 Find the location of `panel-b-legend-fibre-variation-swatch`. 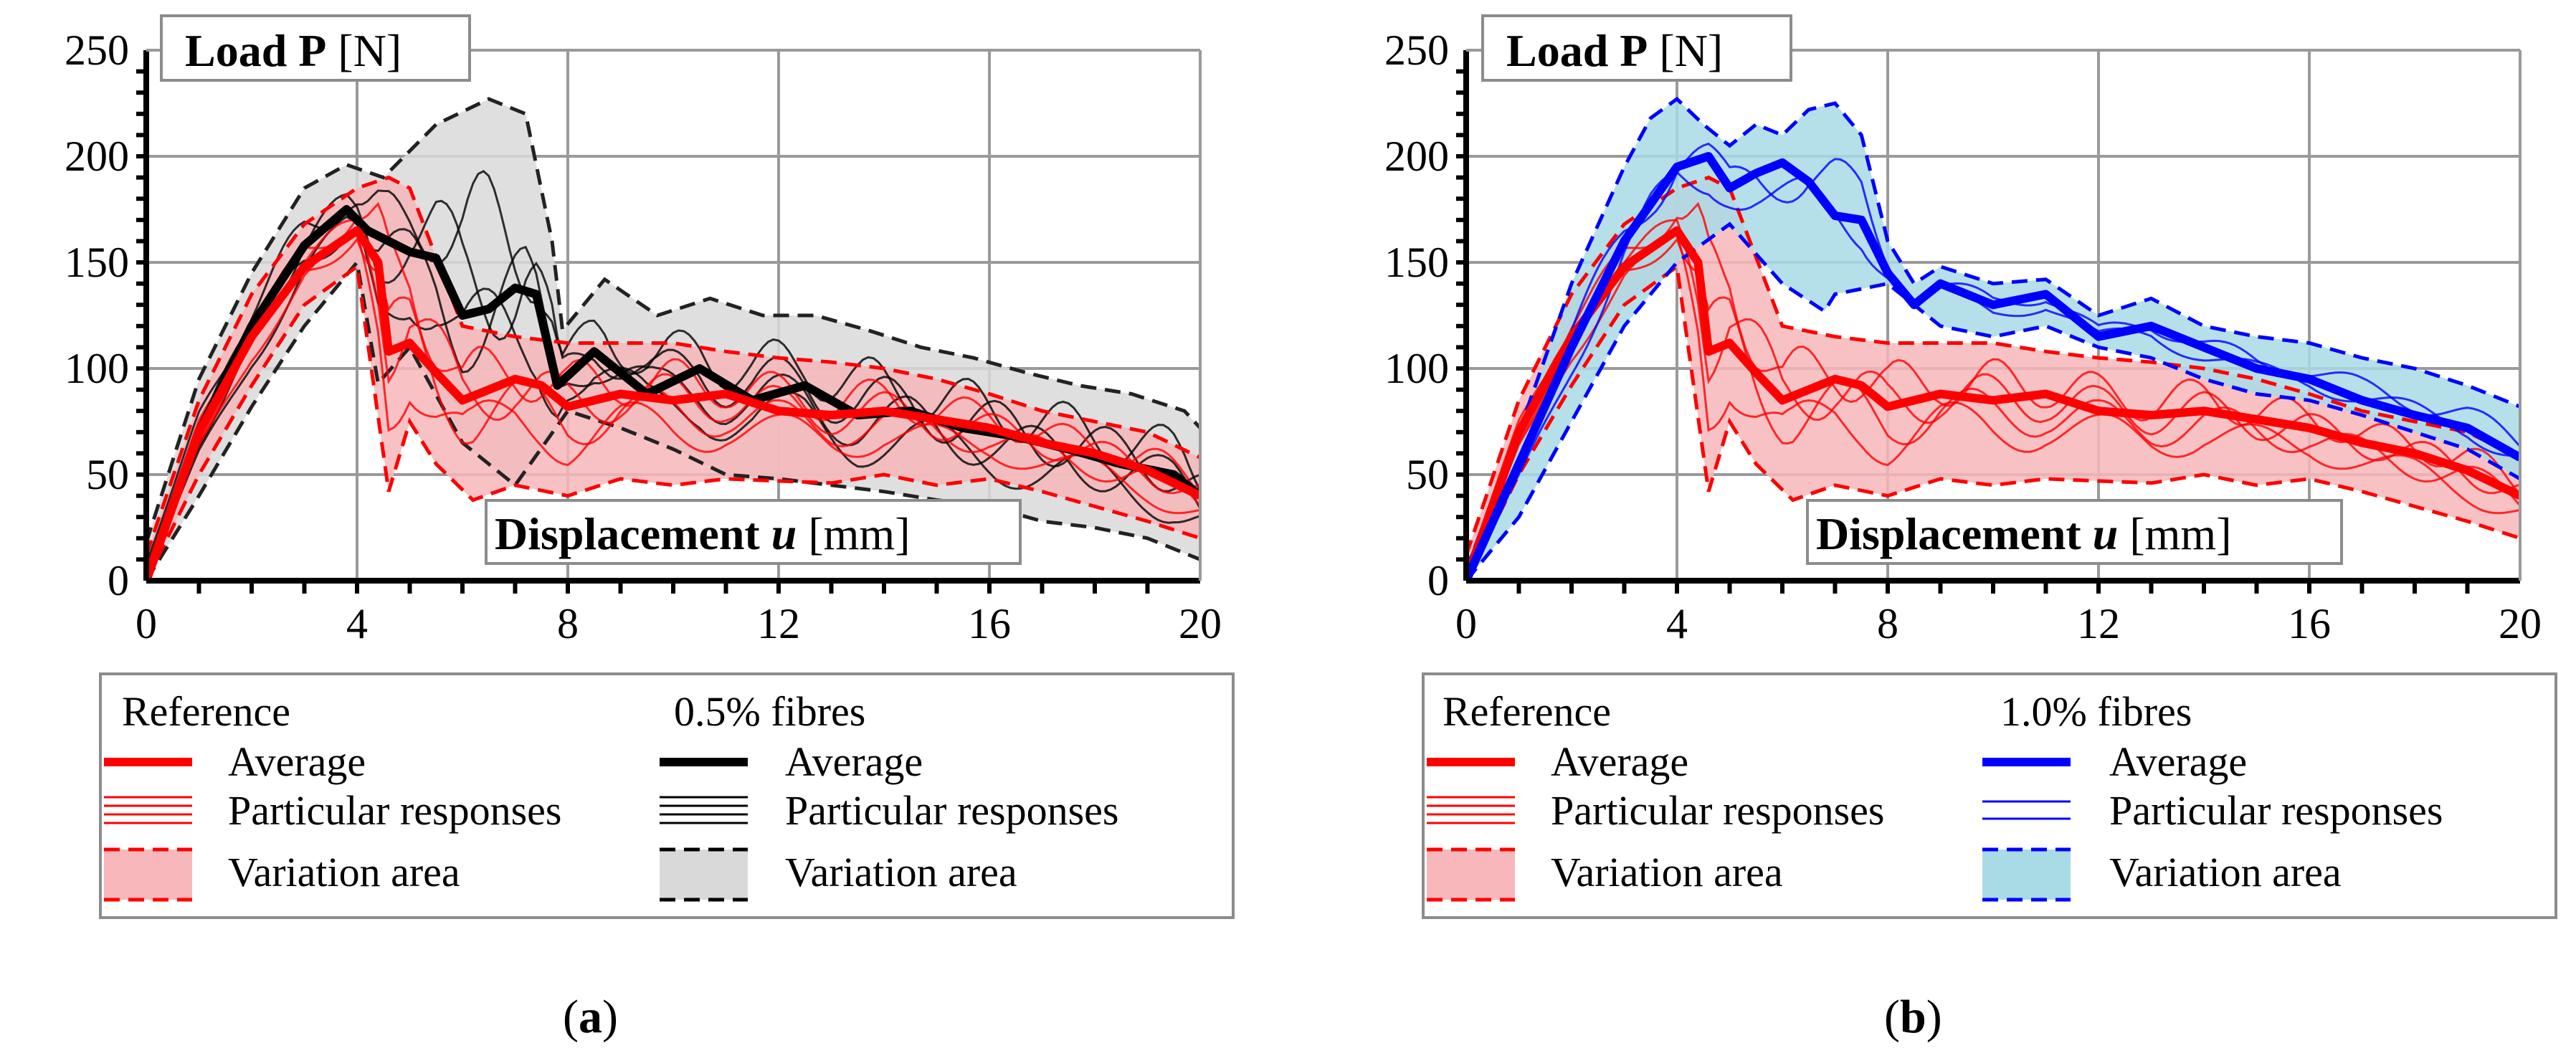

panel-b-legend-fibre-variation-swatch is located at coordinates (2026, 874).